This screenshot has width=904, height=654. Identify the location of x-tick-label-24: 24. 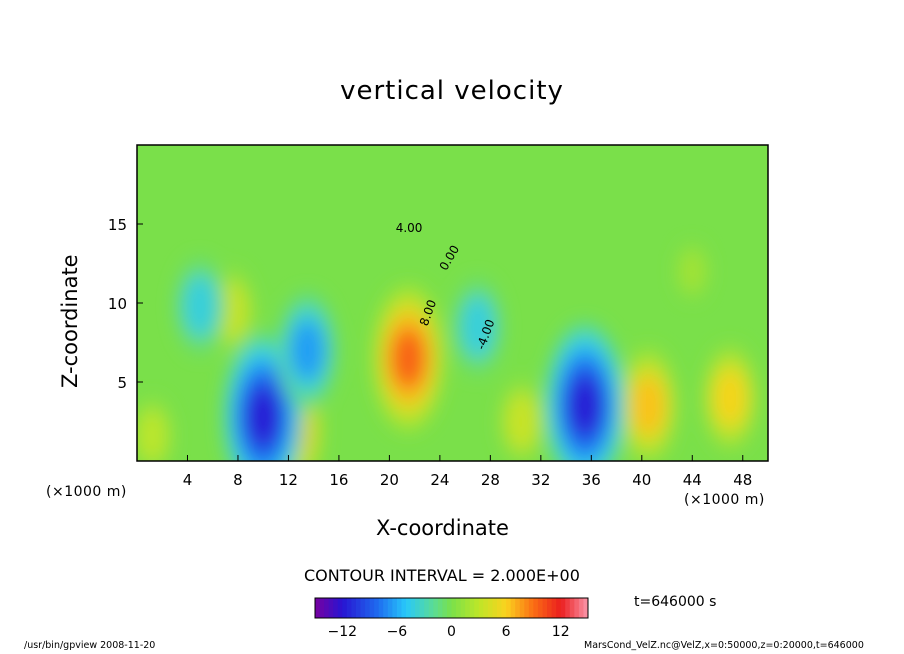
(439, 480).